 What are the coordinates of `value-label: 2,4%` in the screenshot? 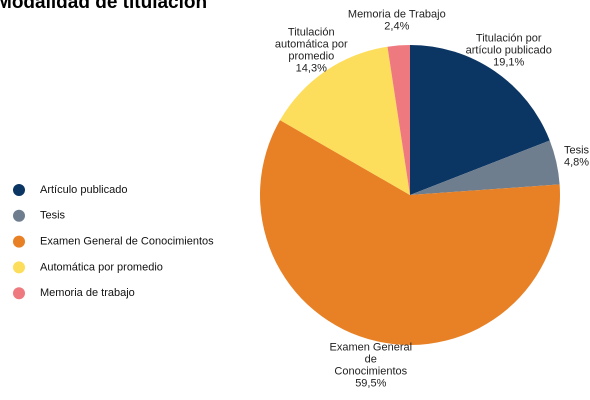 It's located at (396, 26).